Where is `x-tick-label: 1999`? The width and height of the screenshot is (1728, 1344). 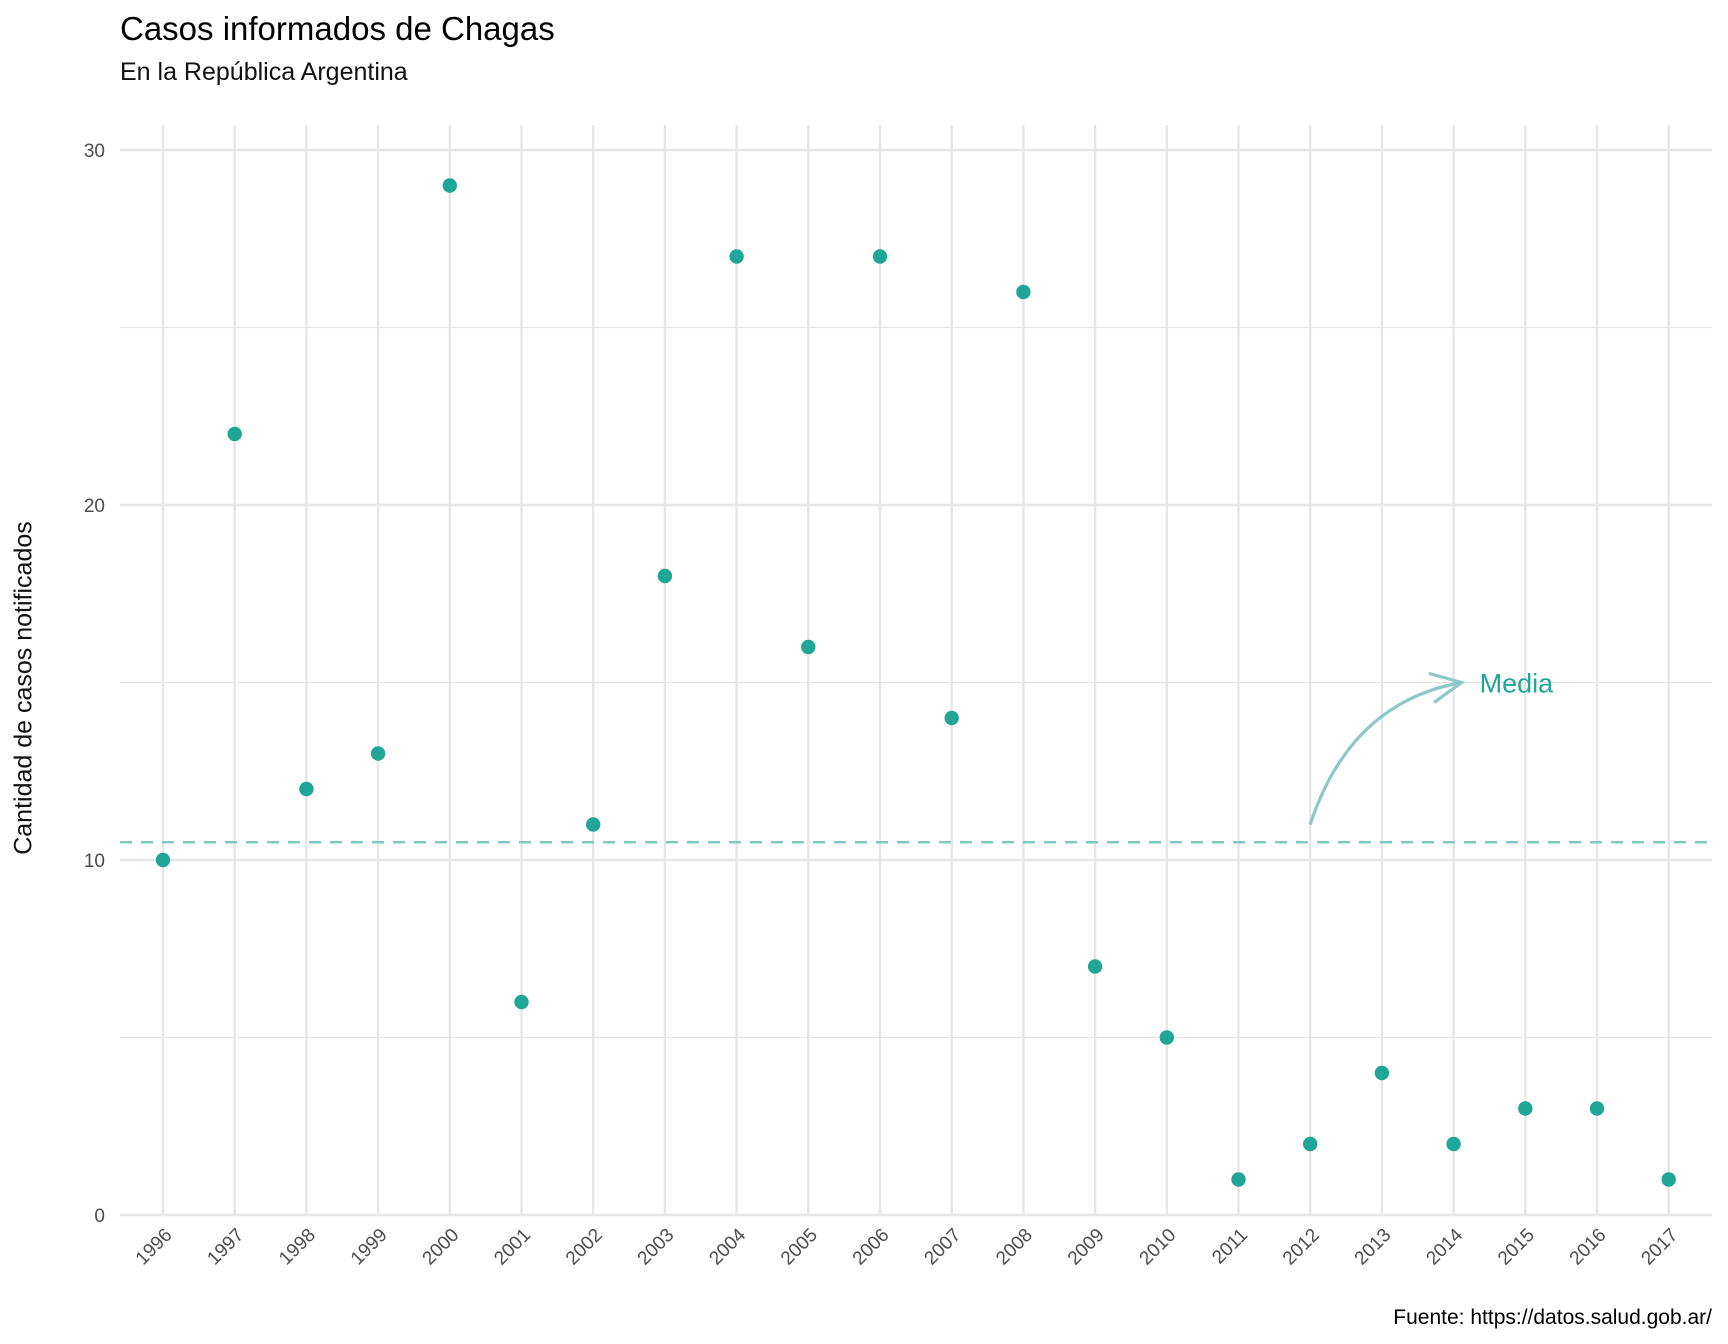
x-tick-label: 1999 is located at coordinates (369, 1247).